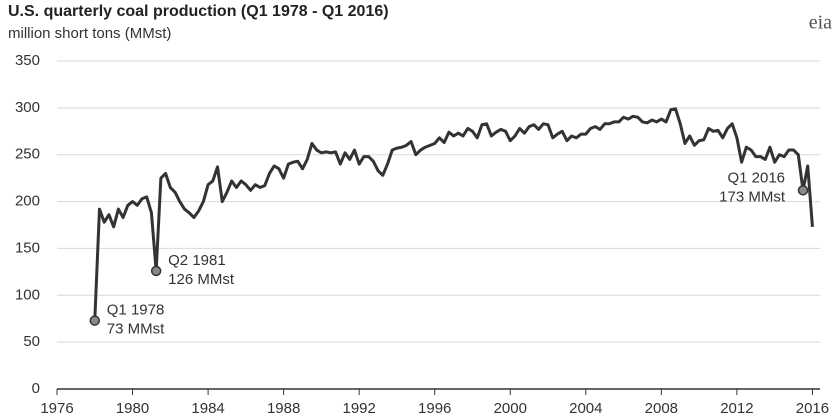 This screenshot has height=420, width=840. What do you see at coordinates (207, 408) in the screenshot?
I see `x-tick-label: 1984` at bounding box center [207, 408].